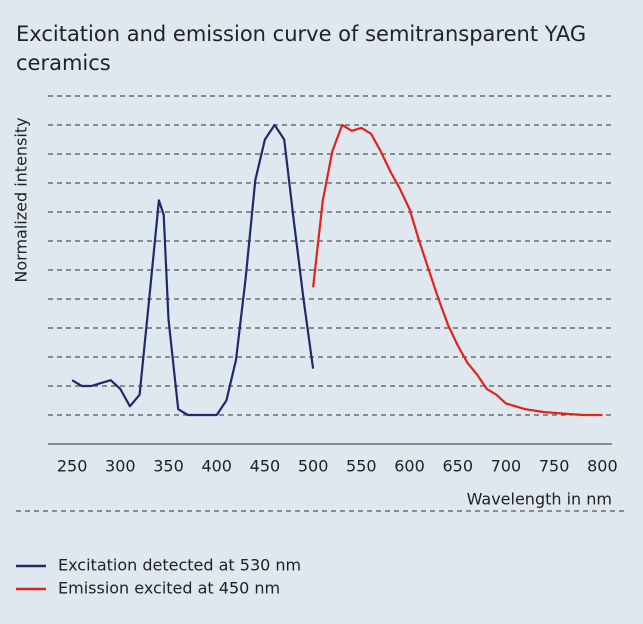 The height and width of the screenshot is (624, 643). What do you see at coordinates (216, 466) in the screenshot?
I see `x-tick-label: 400` at bounding box center [216, 466].